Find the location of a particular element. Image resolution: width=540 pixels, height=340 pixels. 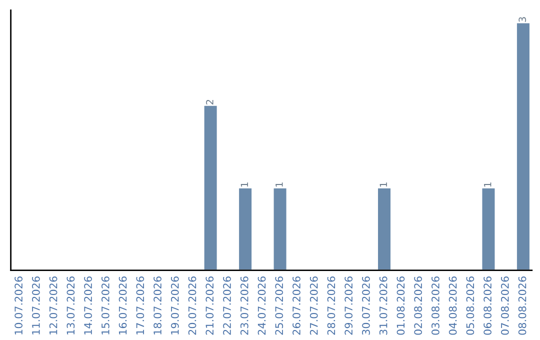

x-tick-label: 14.07.2026 is located at coordinates (88, 305).